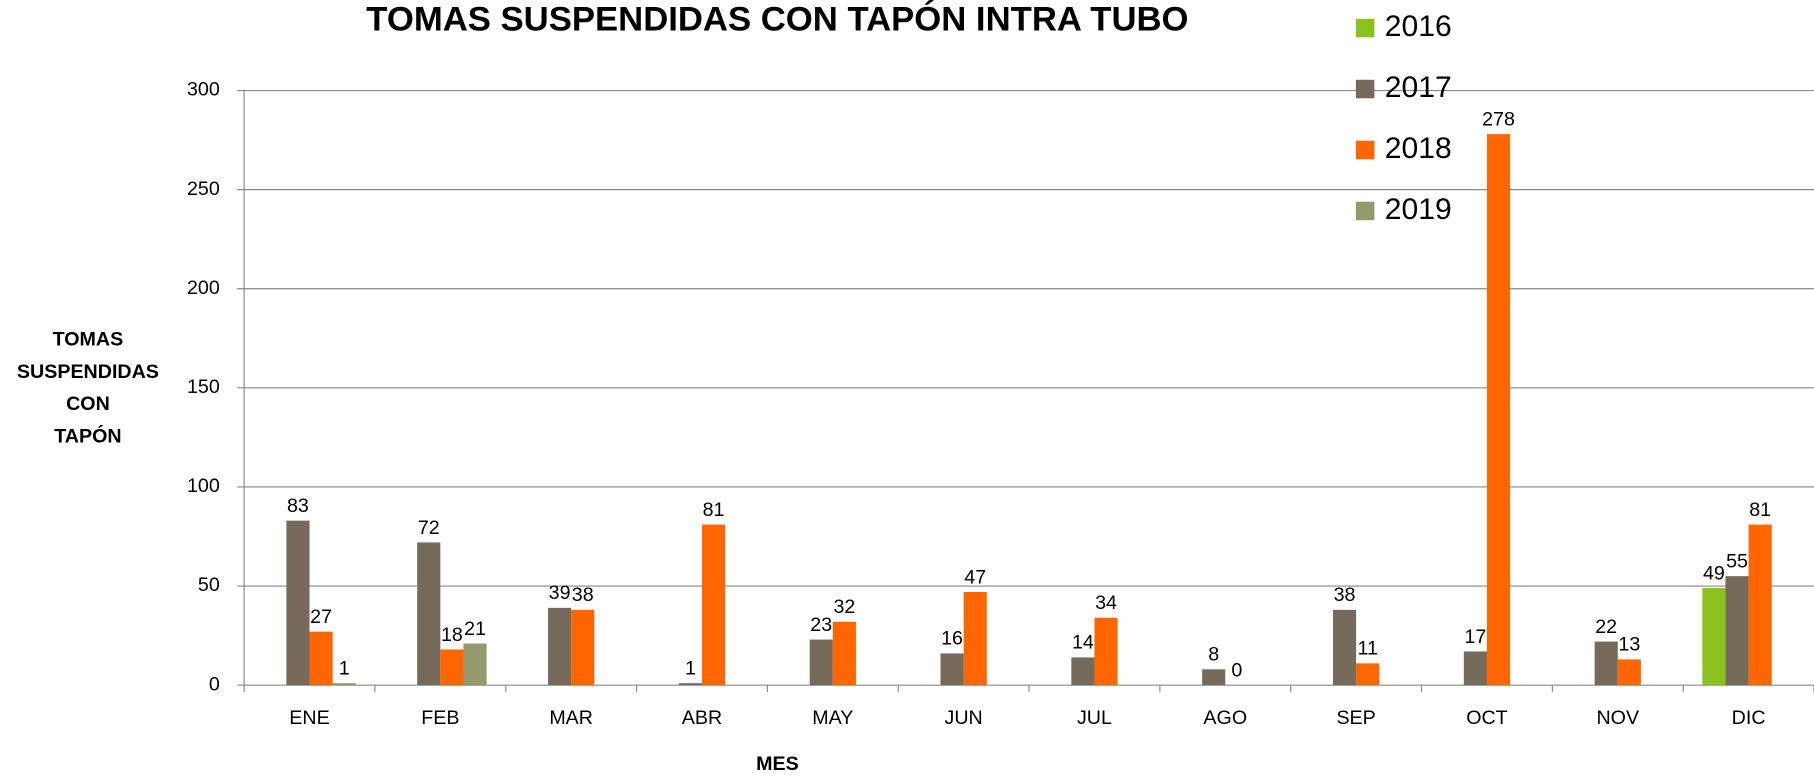 The width and height of the screenshot is (1814, 783). I want to click on data-label: 49, so click(1714, 573).